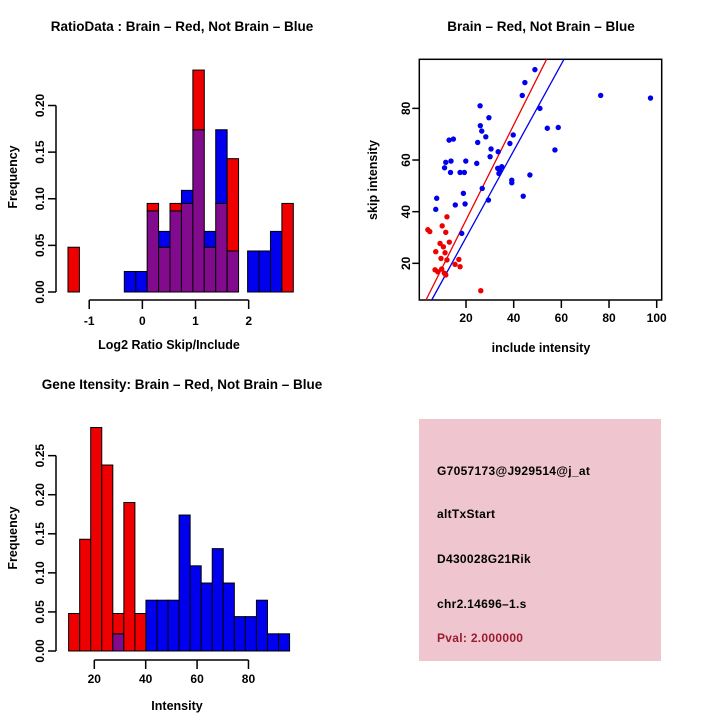 The height and width of the screenshot is (720, 720). I want to click on x-tick-label: 2, so click(248, 321).